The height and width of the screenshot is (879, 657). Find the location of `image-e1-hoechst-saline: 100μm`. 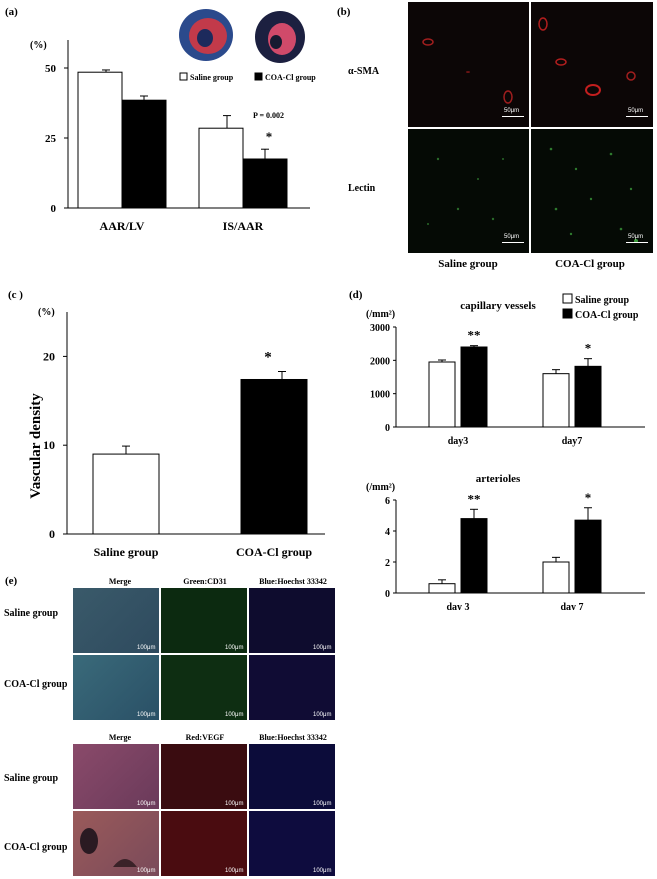

image-e1-hoechst-saline: 100μm is located at coordinates (292, 620).